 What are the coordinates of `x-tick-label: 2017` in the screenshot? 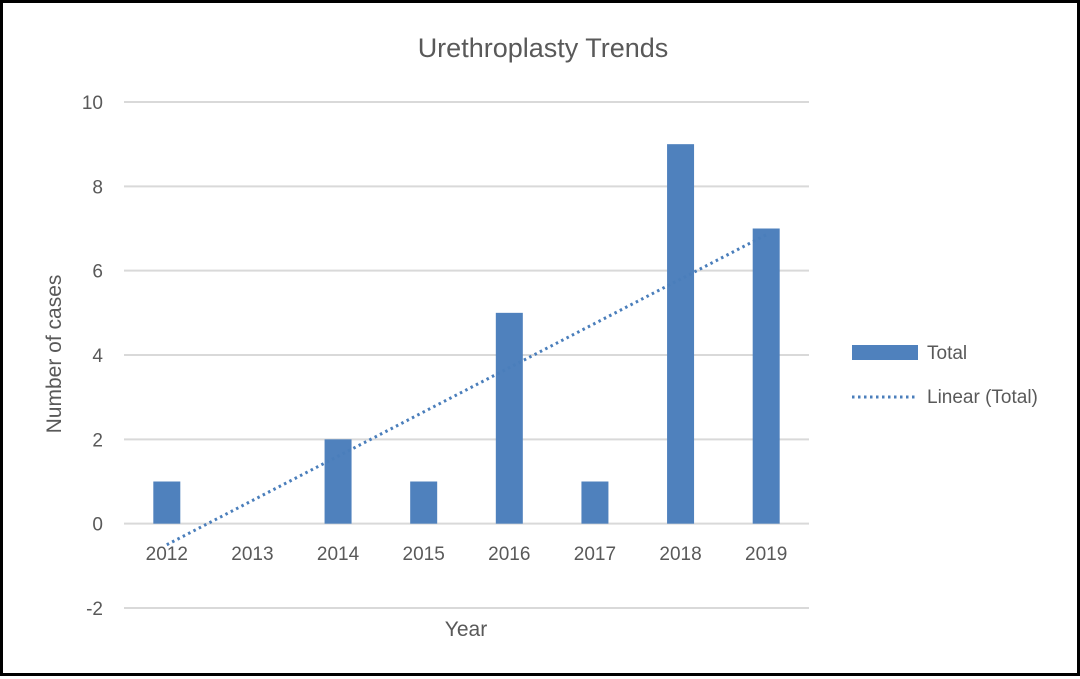 It's located at (595, 554).